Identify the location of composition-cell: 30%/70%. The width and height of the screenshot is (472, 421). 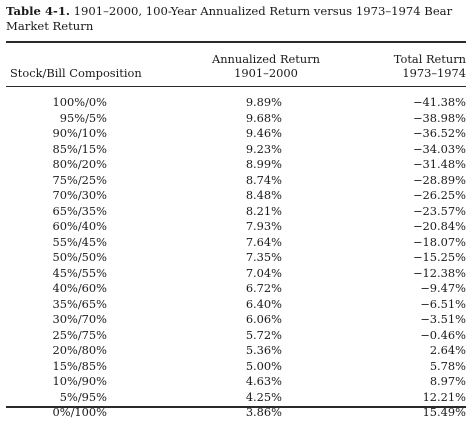
(79, 319).